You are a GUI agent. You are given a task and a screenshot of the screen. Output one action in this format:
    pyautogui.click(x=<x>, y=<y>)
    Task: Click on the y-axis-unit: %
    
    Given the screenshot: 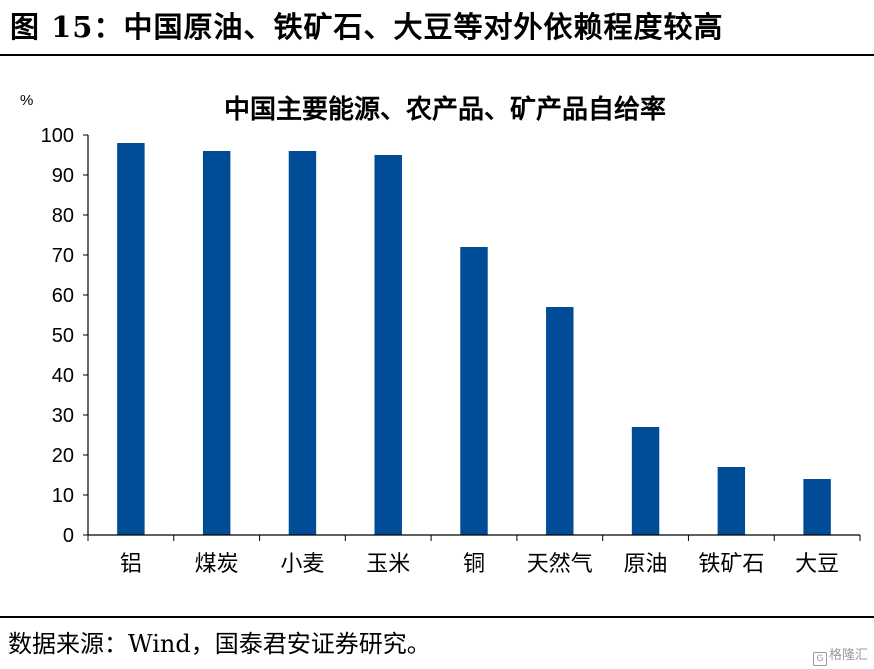 What is the action you would take?
    pyautogui.click(x=26, y=100)
    